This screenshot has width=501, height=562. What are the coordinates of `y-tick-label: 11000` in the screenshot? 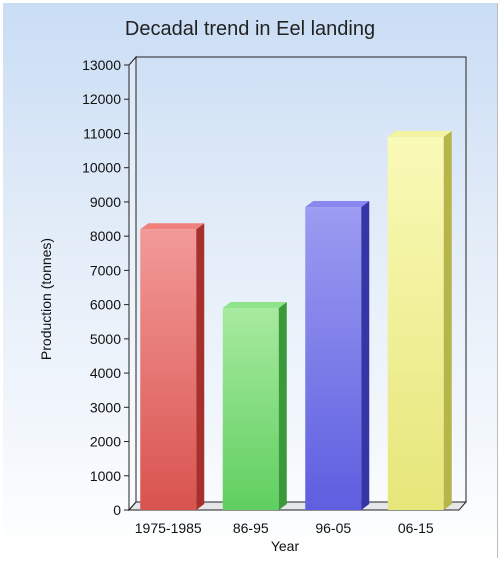 It's located at (102, 133).